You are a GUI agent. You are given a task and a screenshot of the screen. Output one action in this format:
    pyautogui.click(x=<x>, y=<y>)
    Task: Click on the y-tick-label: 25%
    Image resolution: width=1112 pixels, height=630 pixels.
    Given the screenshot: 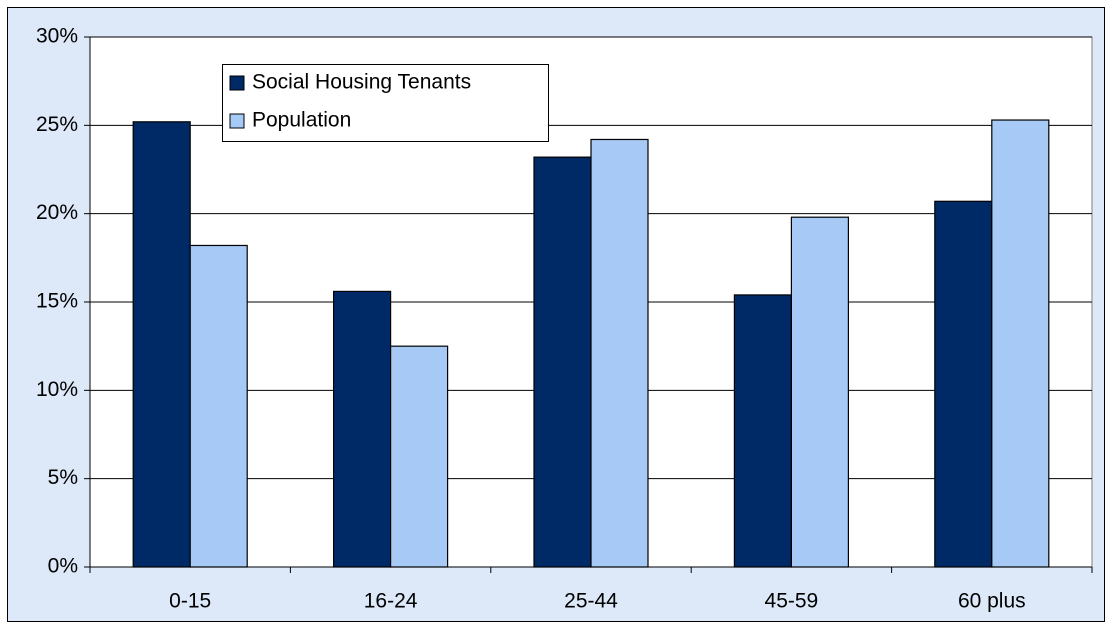 What is the action you would take?
    pyautogui.click(x=57, y=124)
    